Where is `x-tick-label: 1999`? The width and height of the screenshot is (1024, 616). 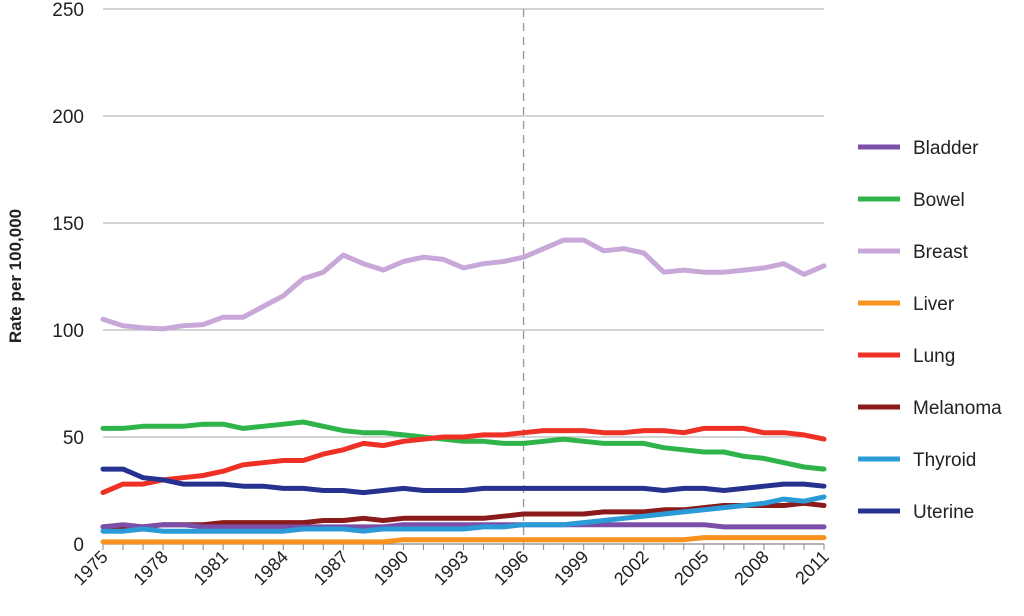
x-tick-label: 1999 is located at coordinates (571, 568).